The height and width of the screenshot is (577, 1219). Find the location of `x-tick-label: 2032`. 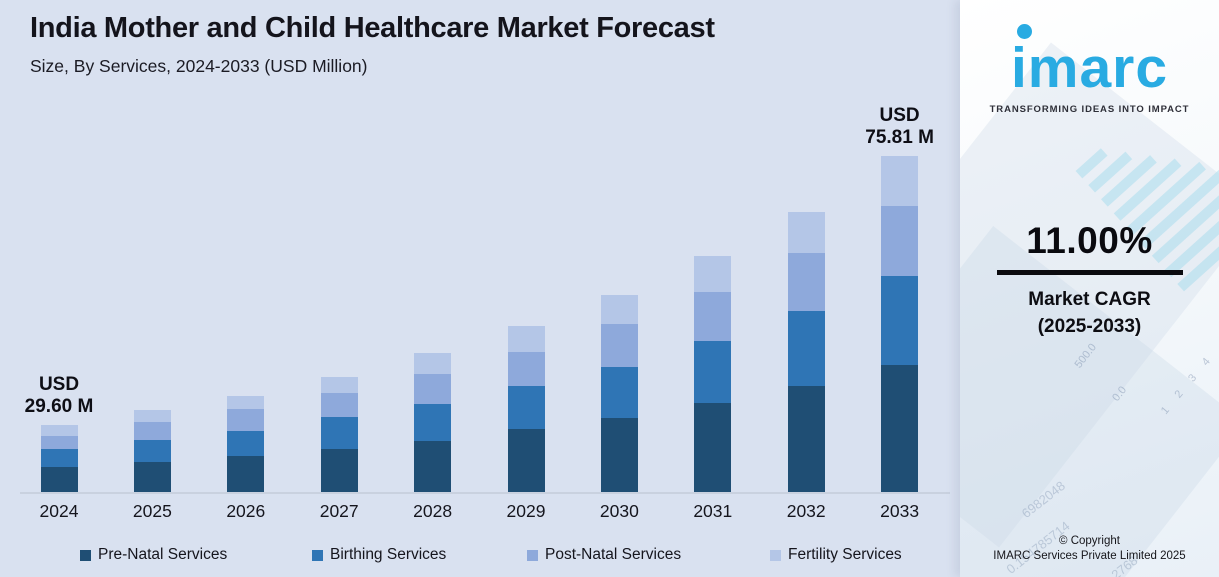

x-tick-label: 2032 is located at coordinates (806, 511).